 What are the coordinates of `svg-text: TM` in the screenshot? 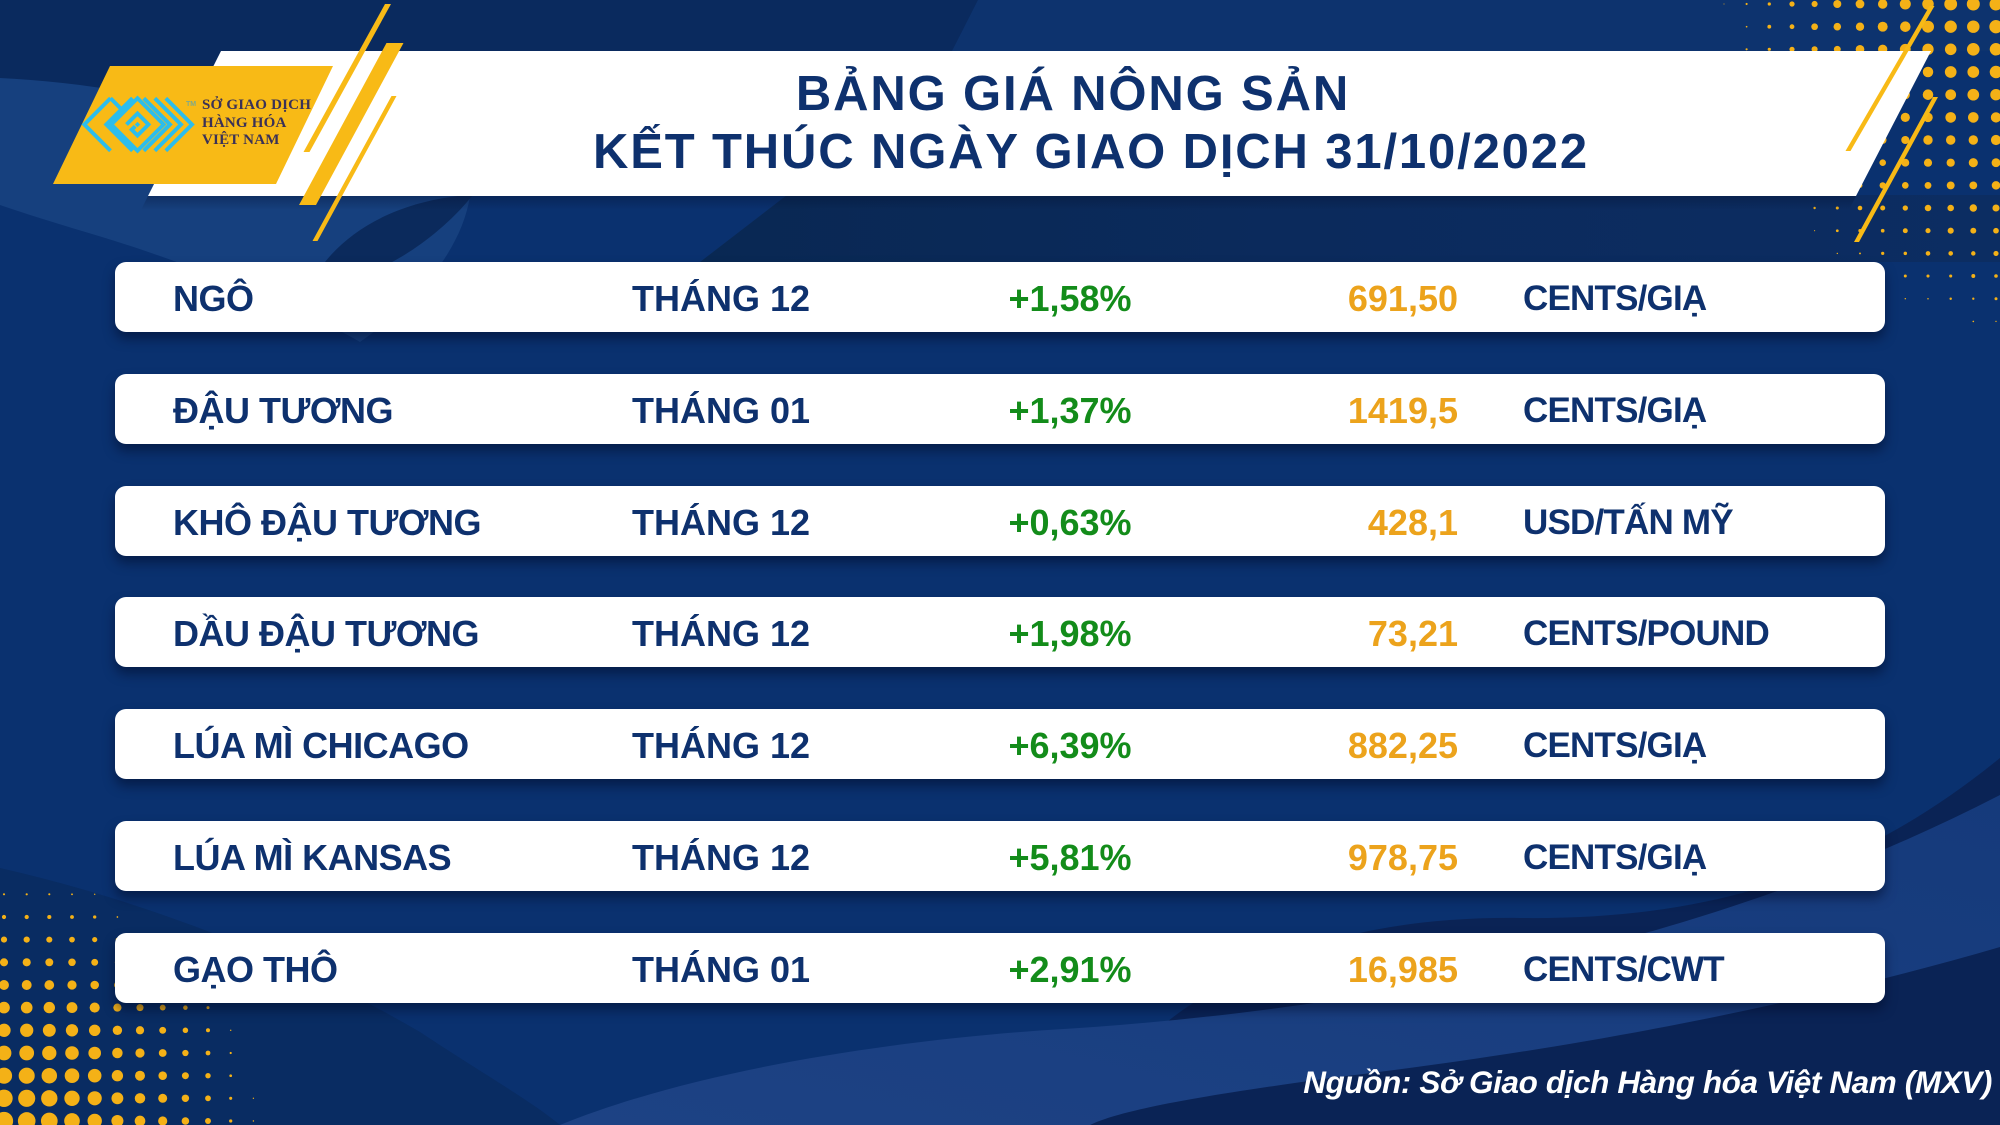 It's located at (191, 104).